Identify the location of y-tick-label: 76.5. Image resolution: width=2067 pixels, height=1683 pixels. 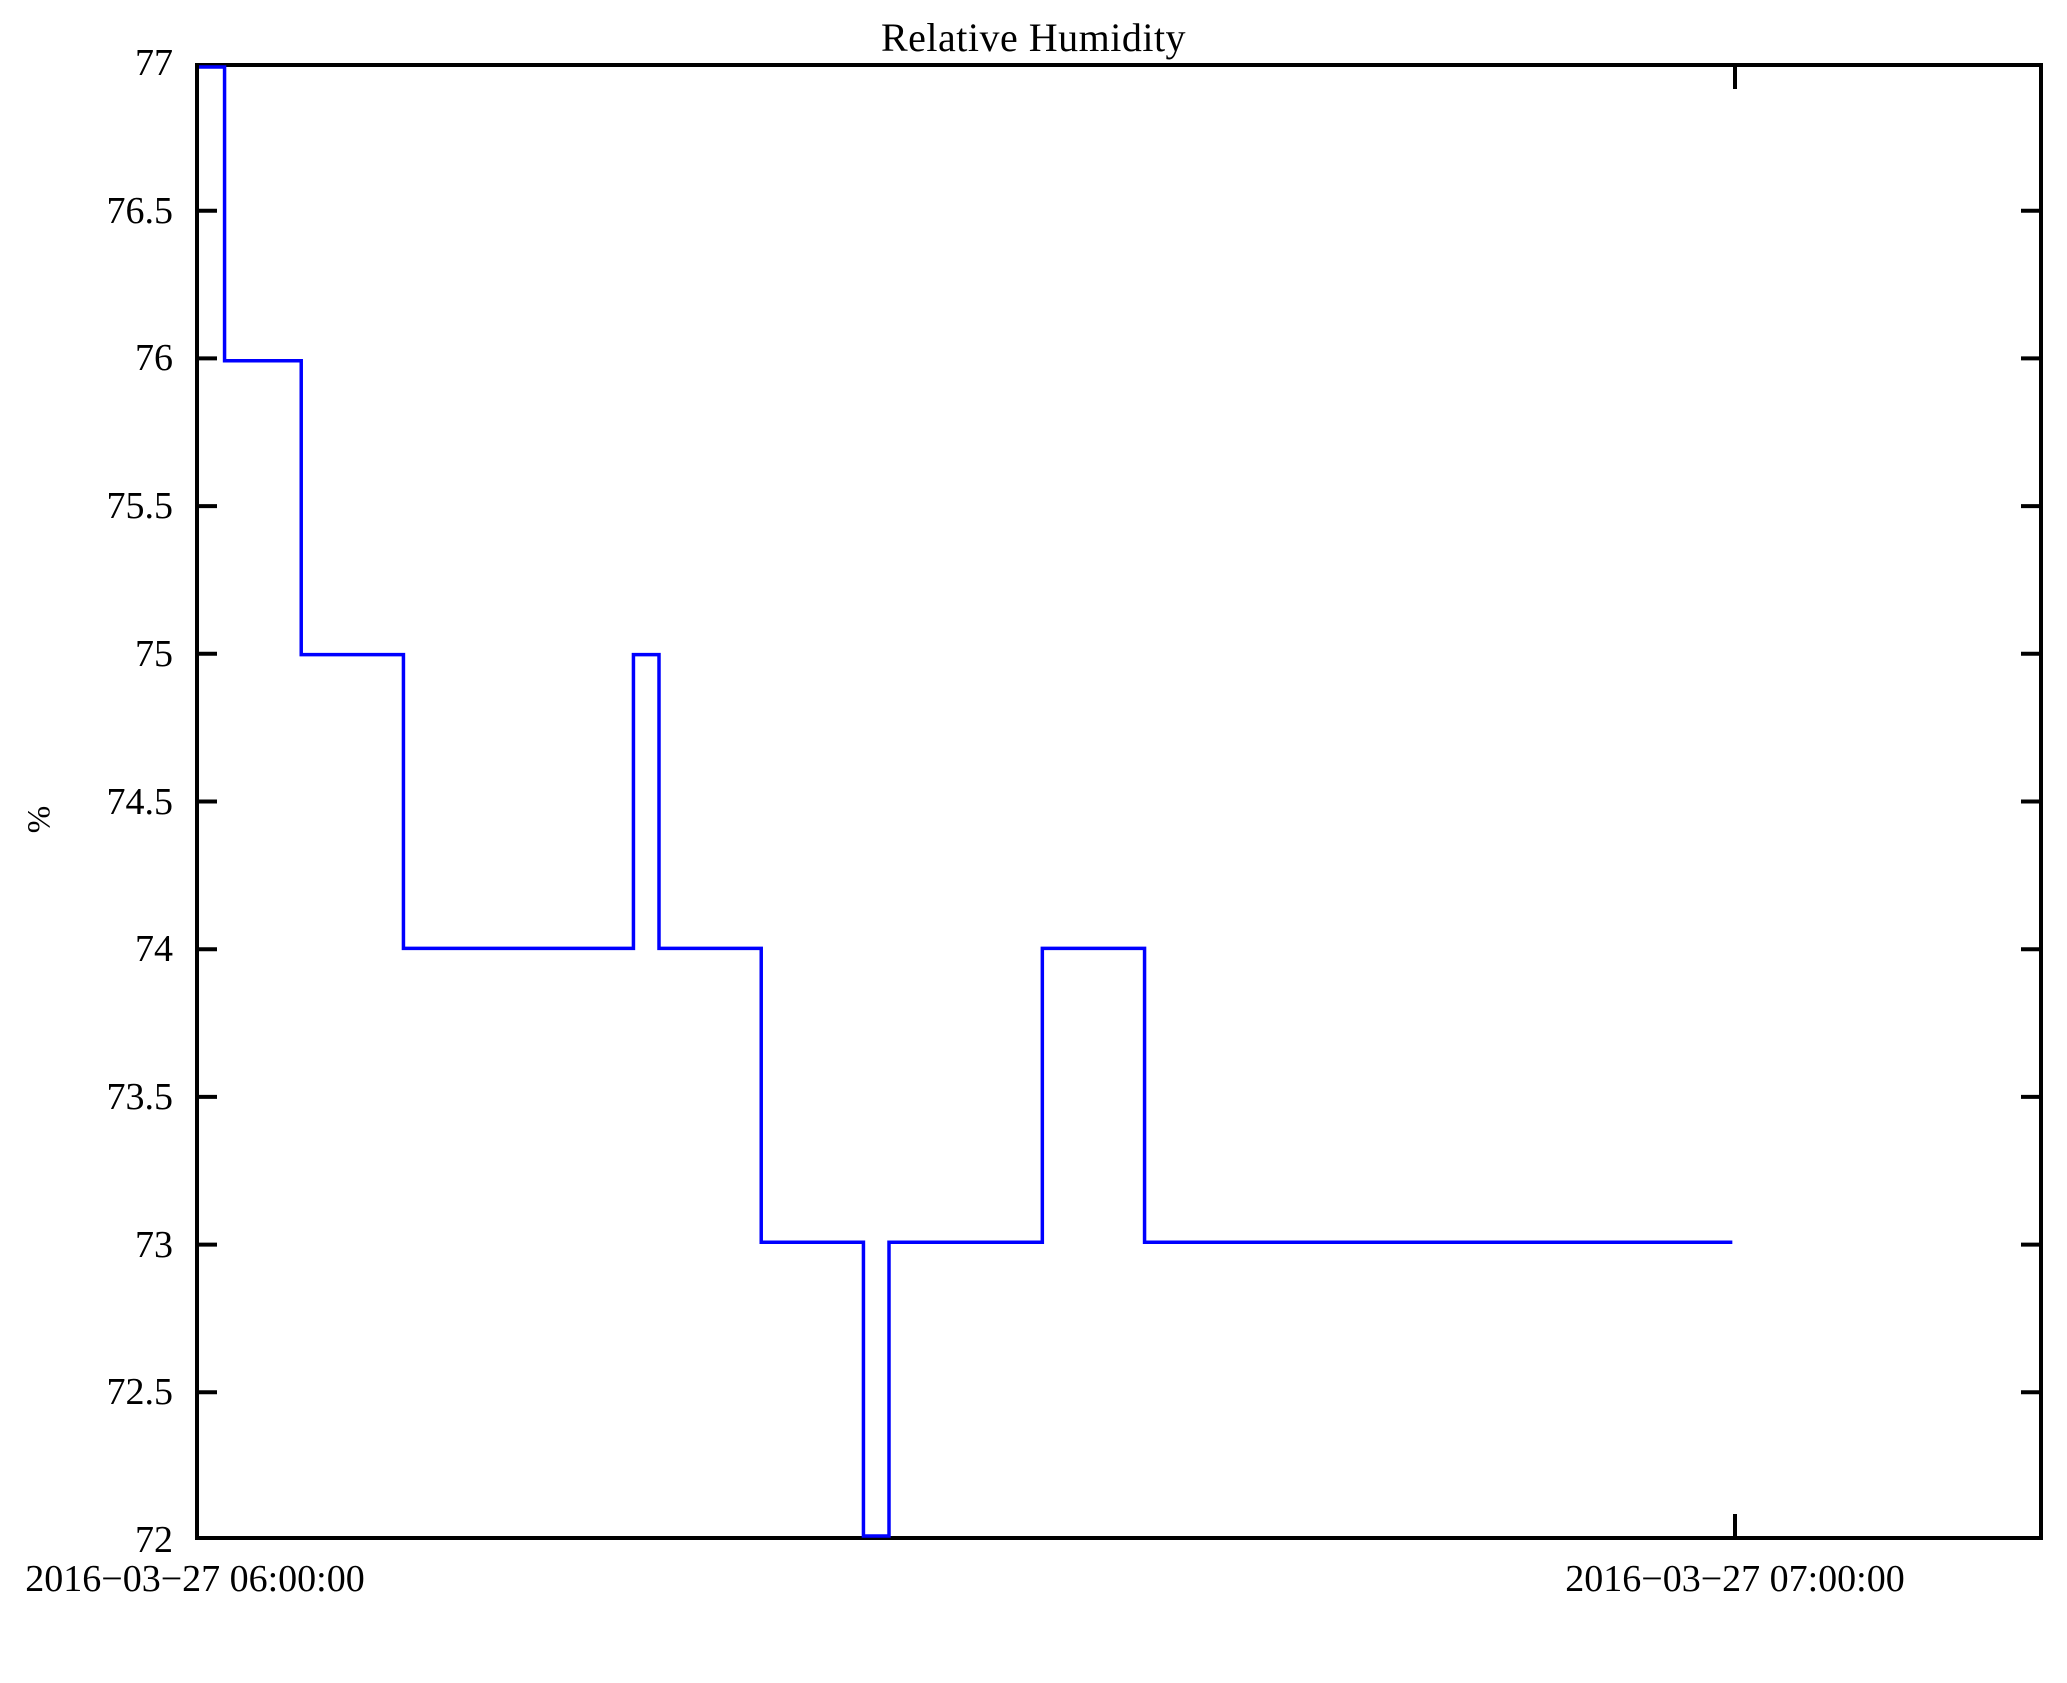
(140, 210).